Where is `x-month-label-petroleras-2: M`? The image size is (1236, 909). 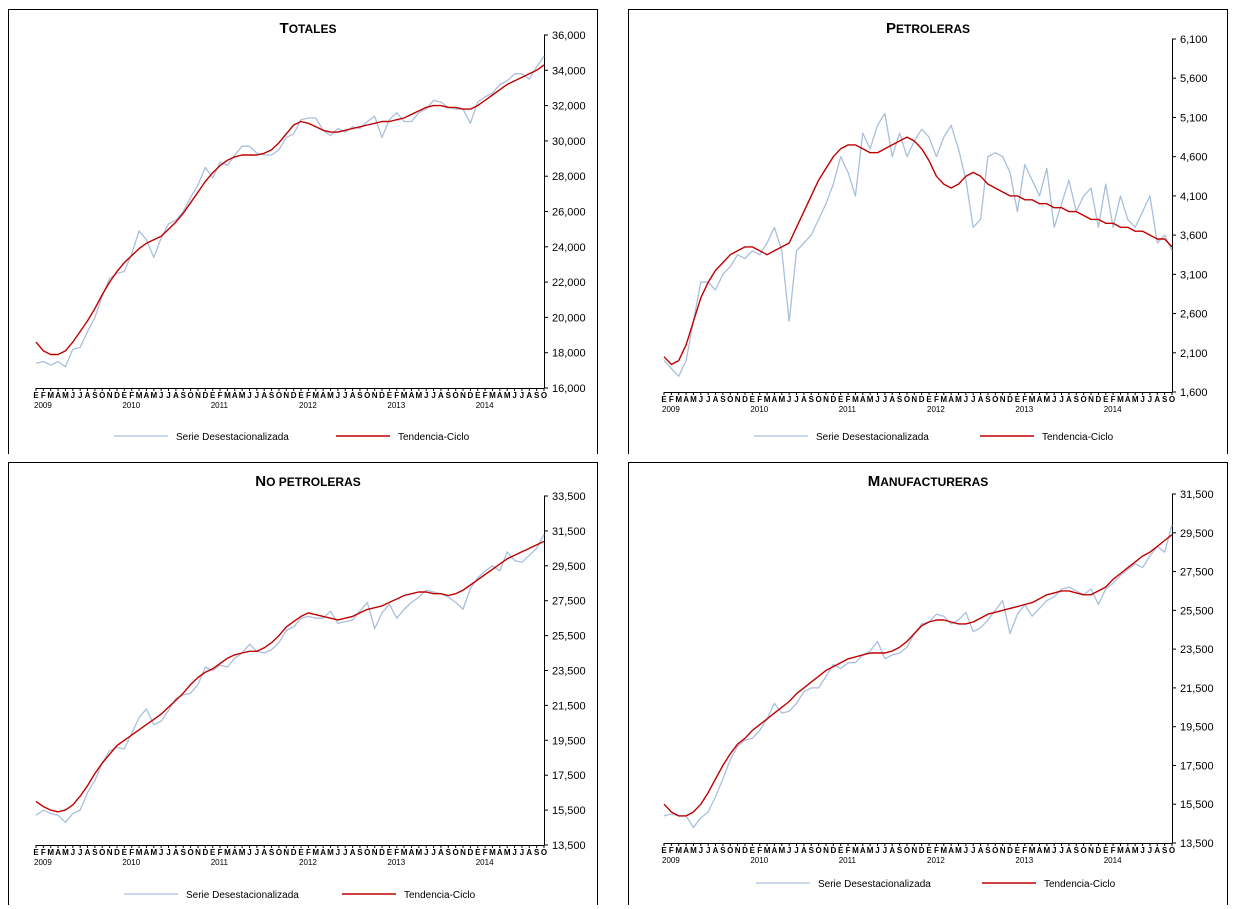
x-month-label-petroleras-2: M is located at coordinates (678, 399).